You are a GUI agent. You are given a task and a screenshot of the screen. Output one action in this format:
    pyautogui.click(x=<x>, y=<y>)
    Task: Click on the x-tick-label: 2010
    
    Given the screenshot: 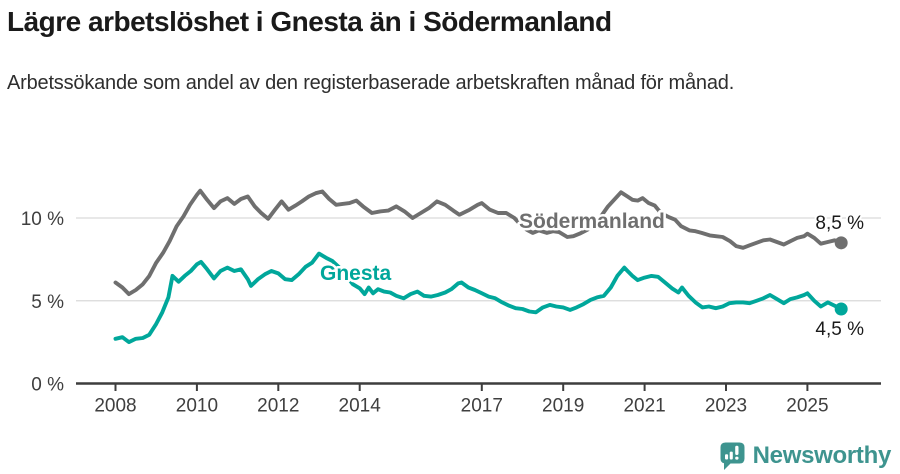 What is the action you would take?
    pyautogui.click(x=197, y=406)
    